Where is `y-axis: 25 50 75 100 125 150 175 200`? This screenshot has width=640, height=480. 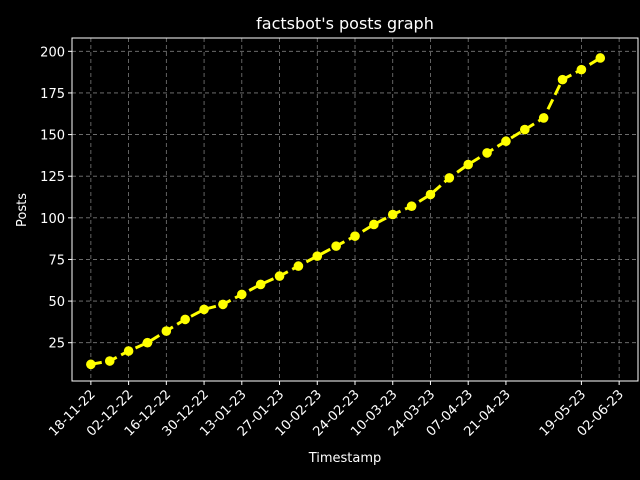
y-axis: 25 50 75 100 125 150 175 200 is located at coordinates (56, 198).